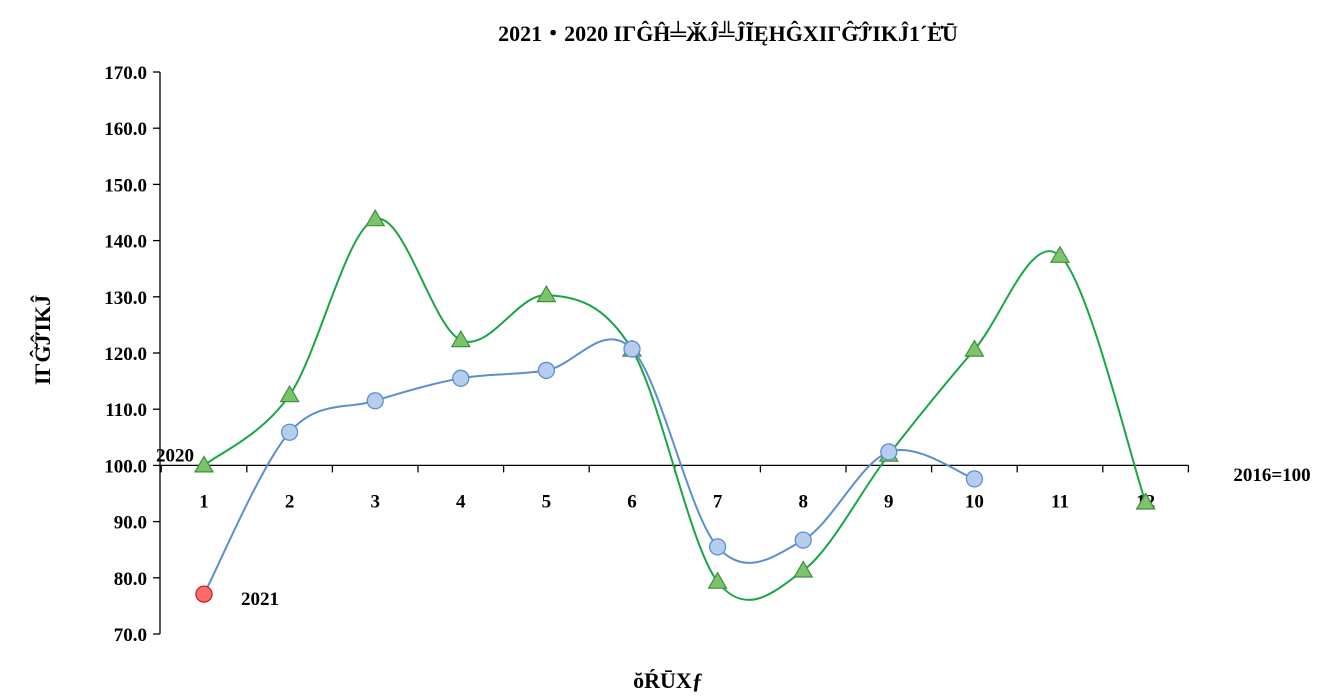 The height and width of the screenshot is (700, 1344). I want to click on x-tick-label: 11, so click(1060, 501).